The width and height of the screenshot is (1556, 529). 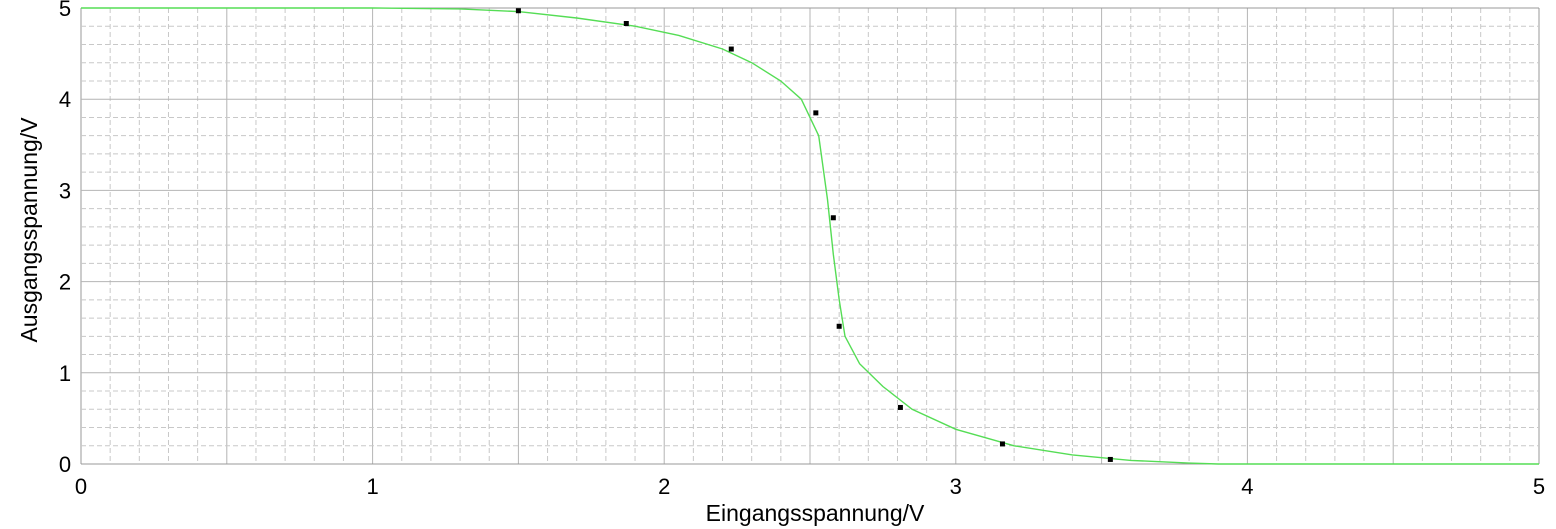 I want to click on y-tick-label: 4, so click(x=65, y=99).